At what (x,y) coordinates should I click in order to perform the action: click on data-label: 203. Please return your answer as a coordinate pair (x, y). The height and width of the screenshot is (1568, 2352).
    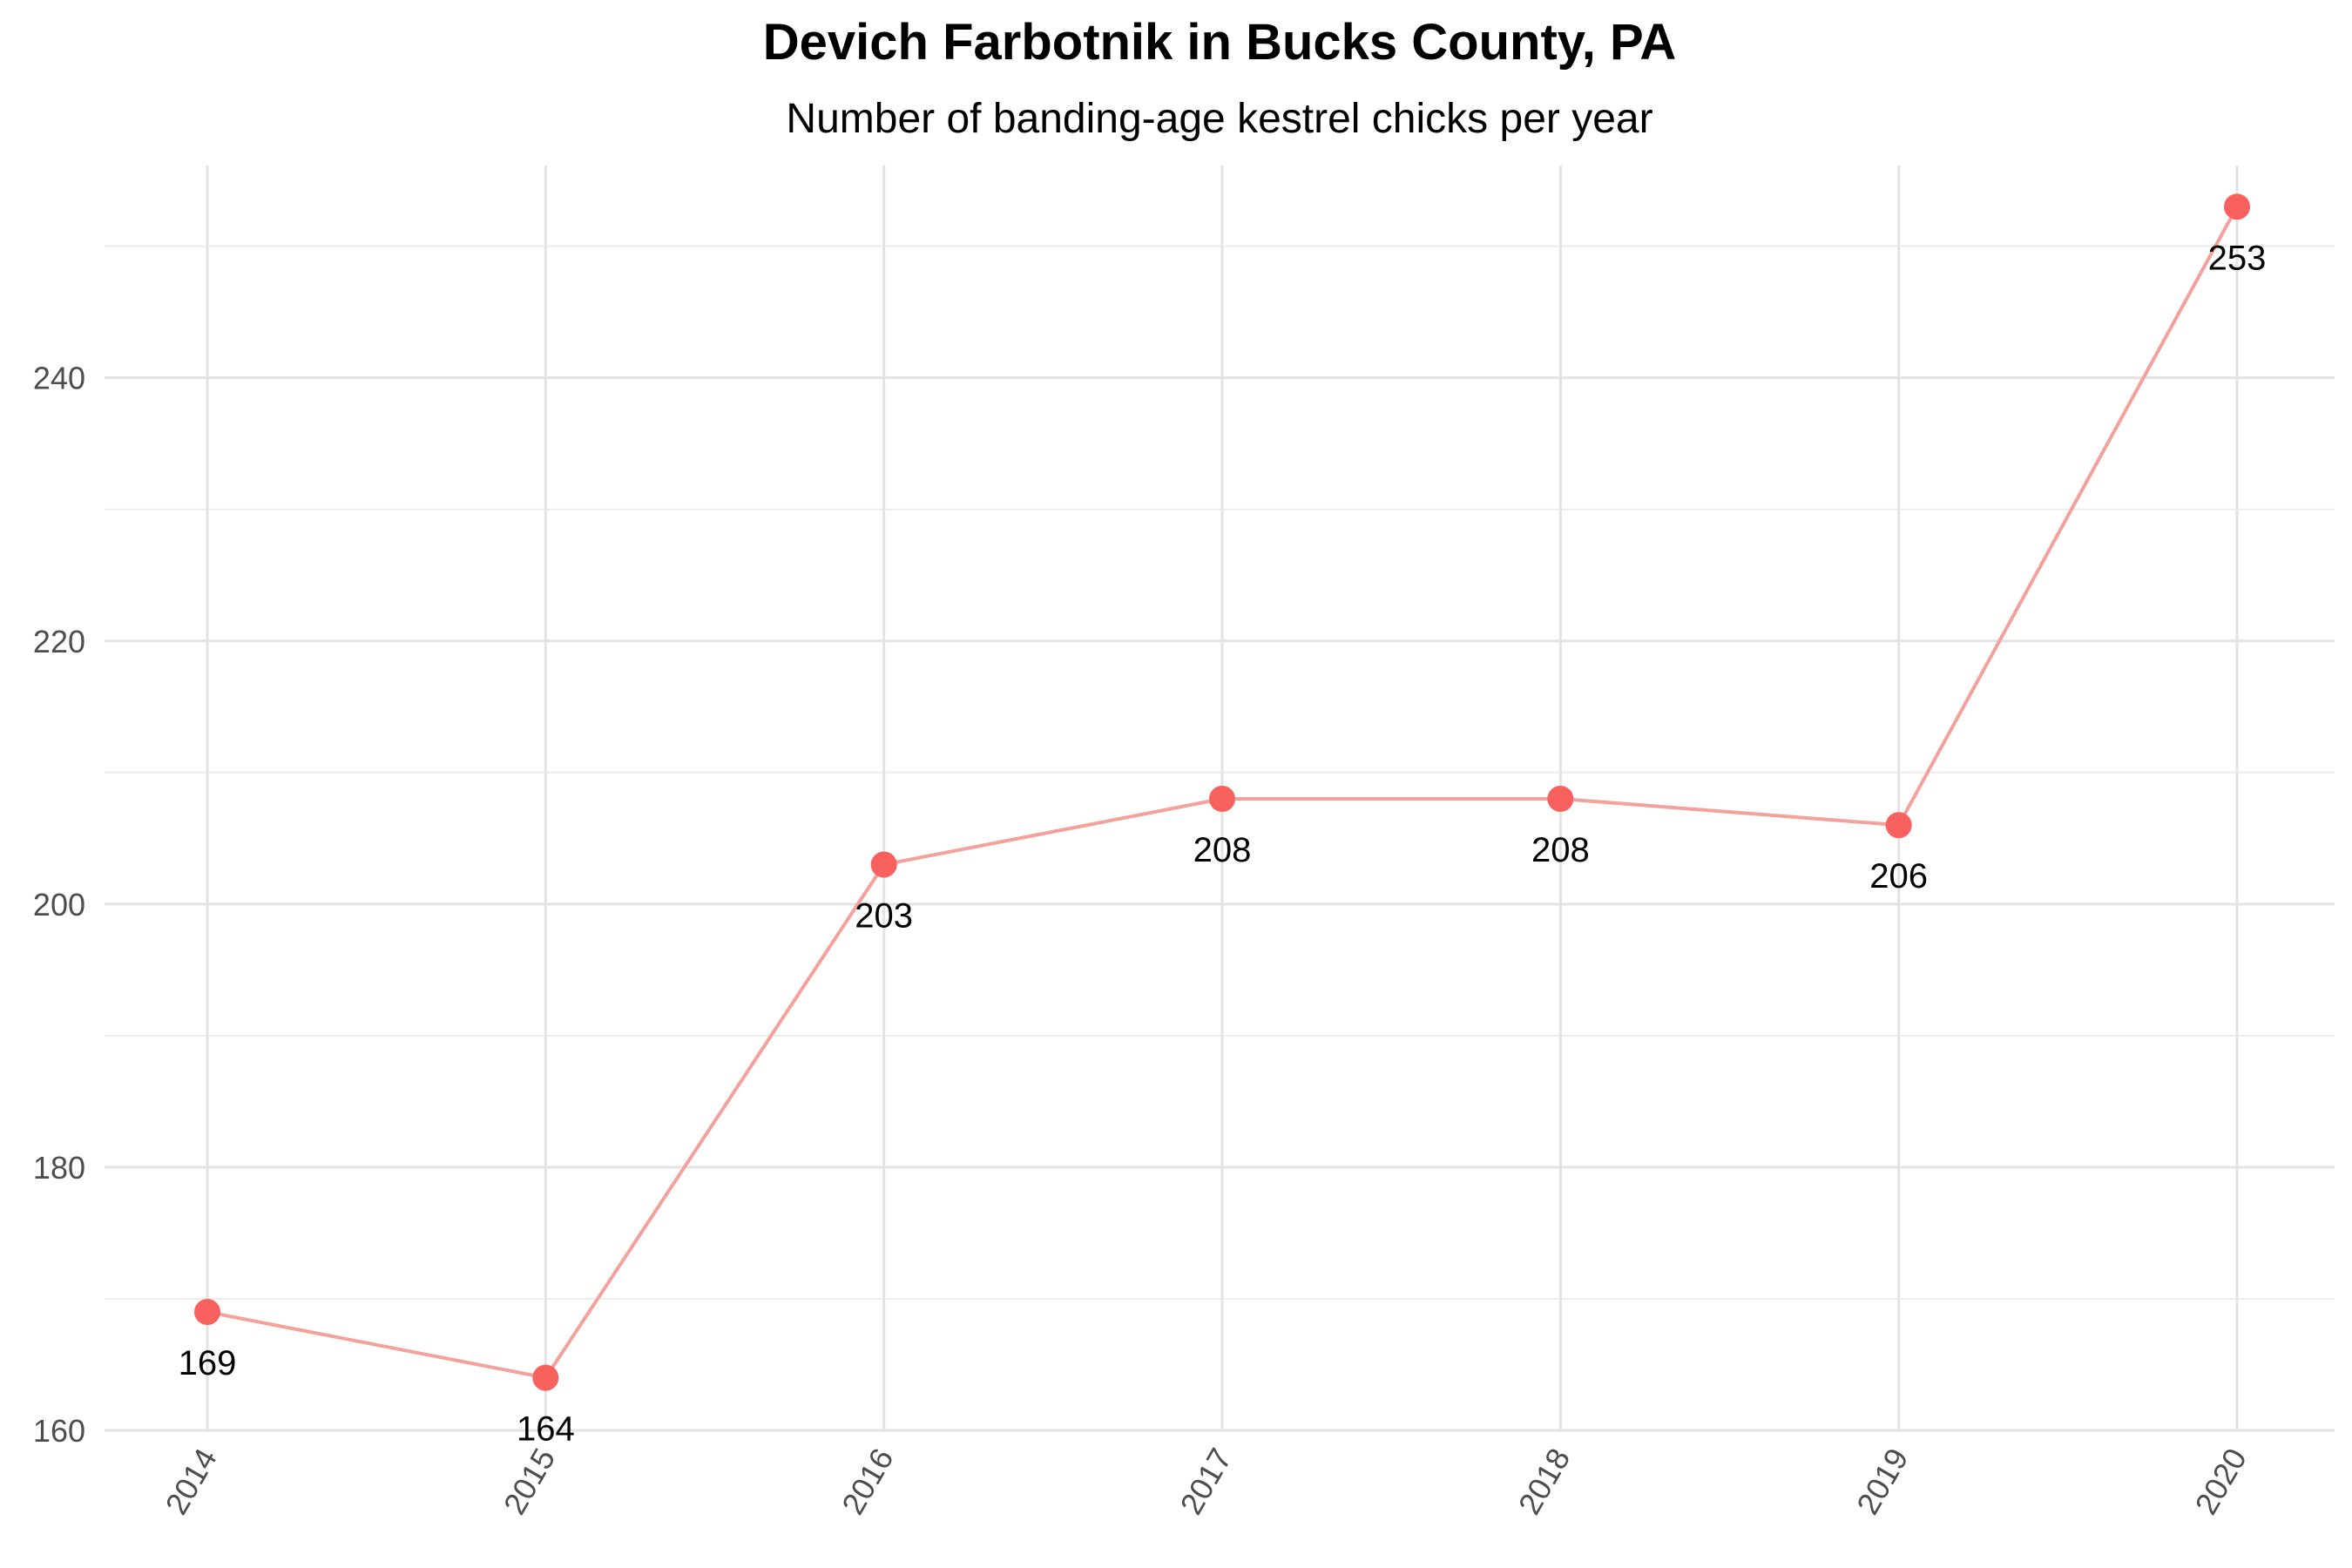
    Looking at the image, I should click on (884, 916).